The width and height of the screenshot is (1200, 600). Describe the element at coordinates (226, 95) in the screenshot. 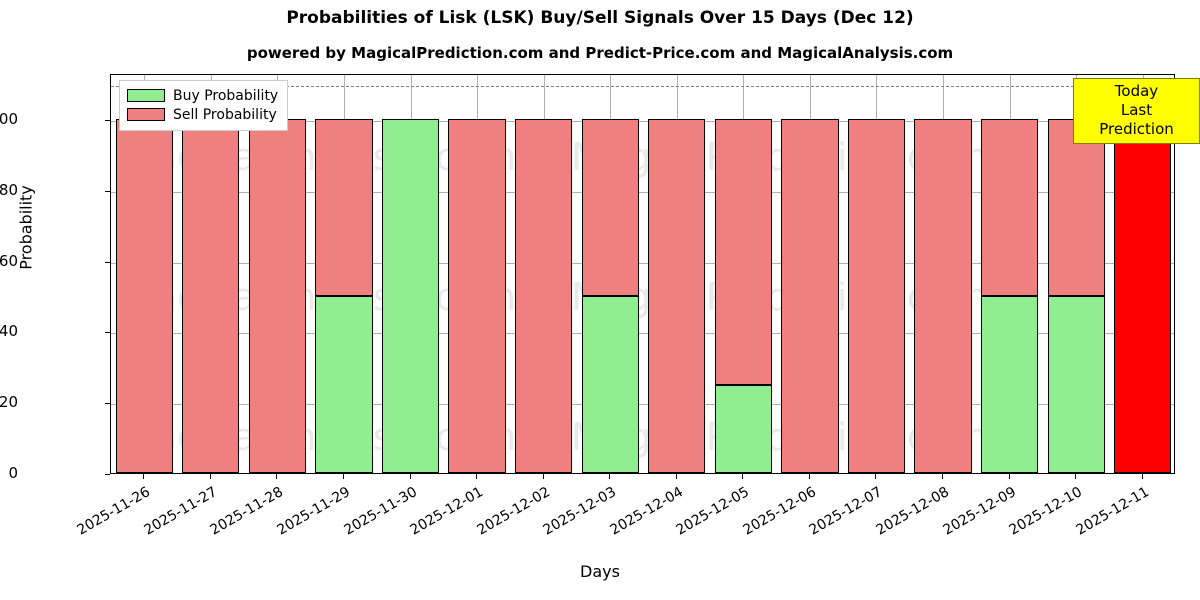

I see `legend-label: Buy Probability` at that location.